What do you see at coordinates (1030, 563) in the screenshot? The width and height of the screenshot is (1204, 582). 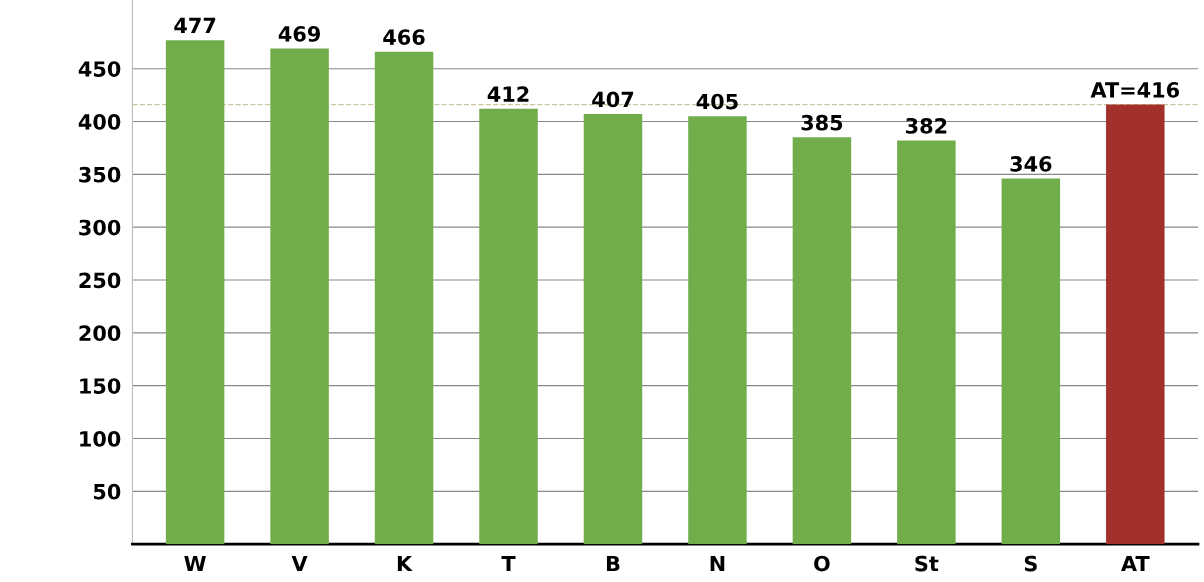 I see `x-tick-label: S` at bounding box center [1030, 563].